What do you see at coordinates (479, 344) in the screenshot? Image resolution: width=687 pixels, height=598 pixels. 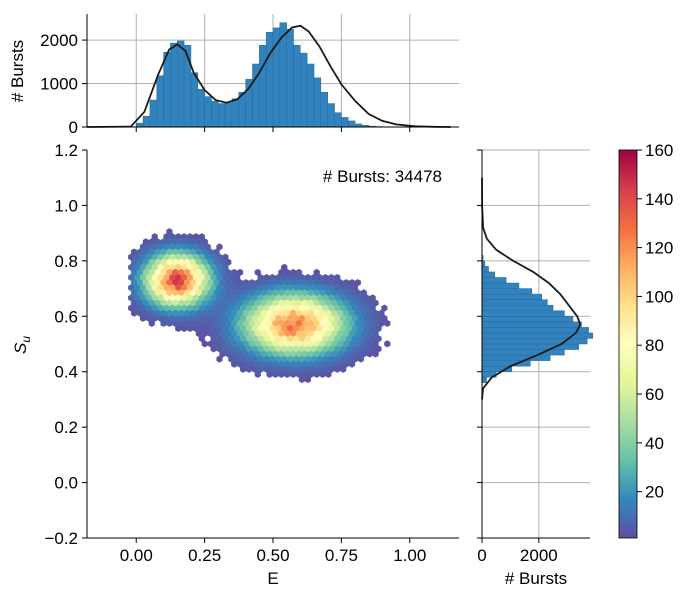 I see `right-hist-y-ticks` at bounding box center [479, 344].